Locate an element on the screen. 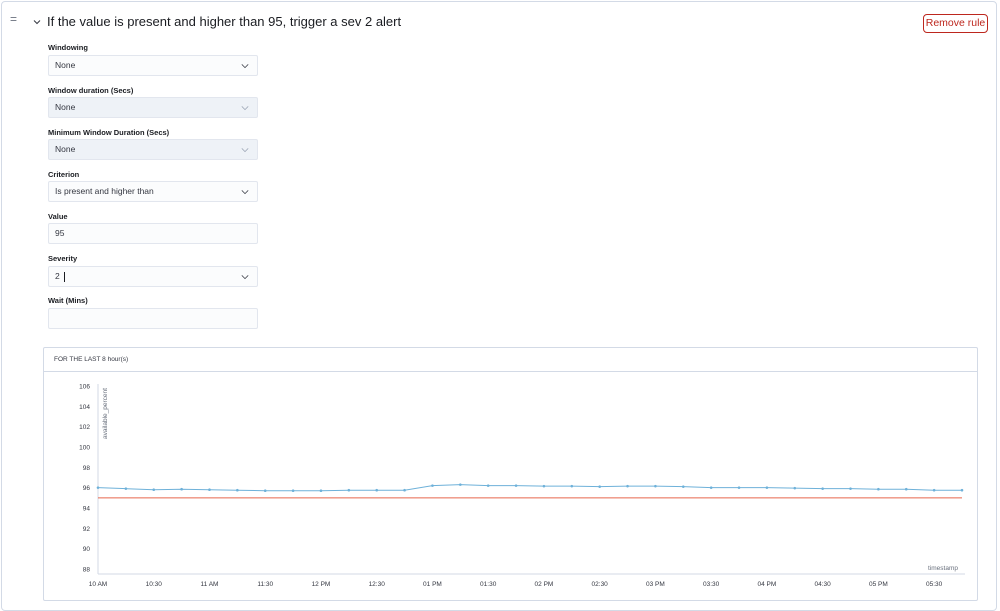 This screenshot has height=611, width=1000. windowing-select: None is located at coordinates (153, 65).